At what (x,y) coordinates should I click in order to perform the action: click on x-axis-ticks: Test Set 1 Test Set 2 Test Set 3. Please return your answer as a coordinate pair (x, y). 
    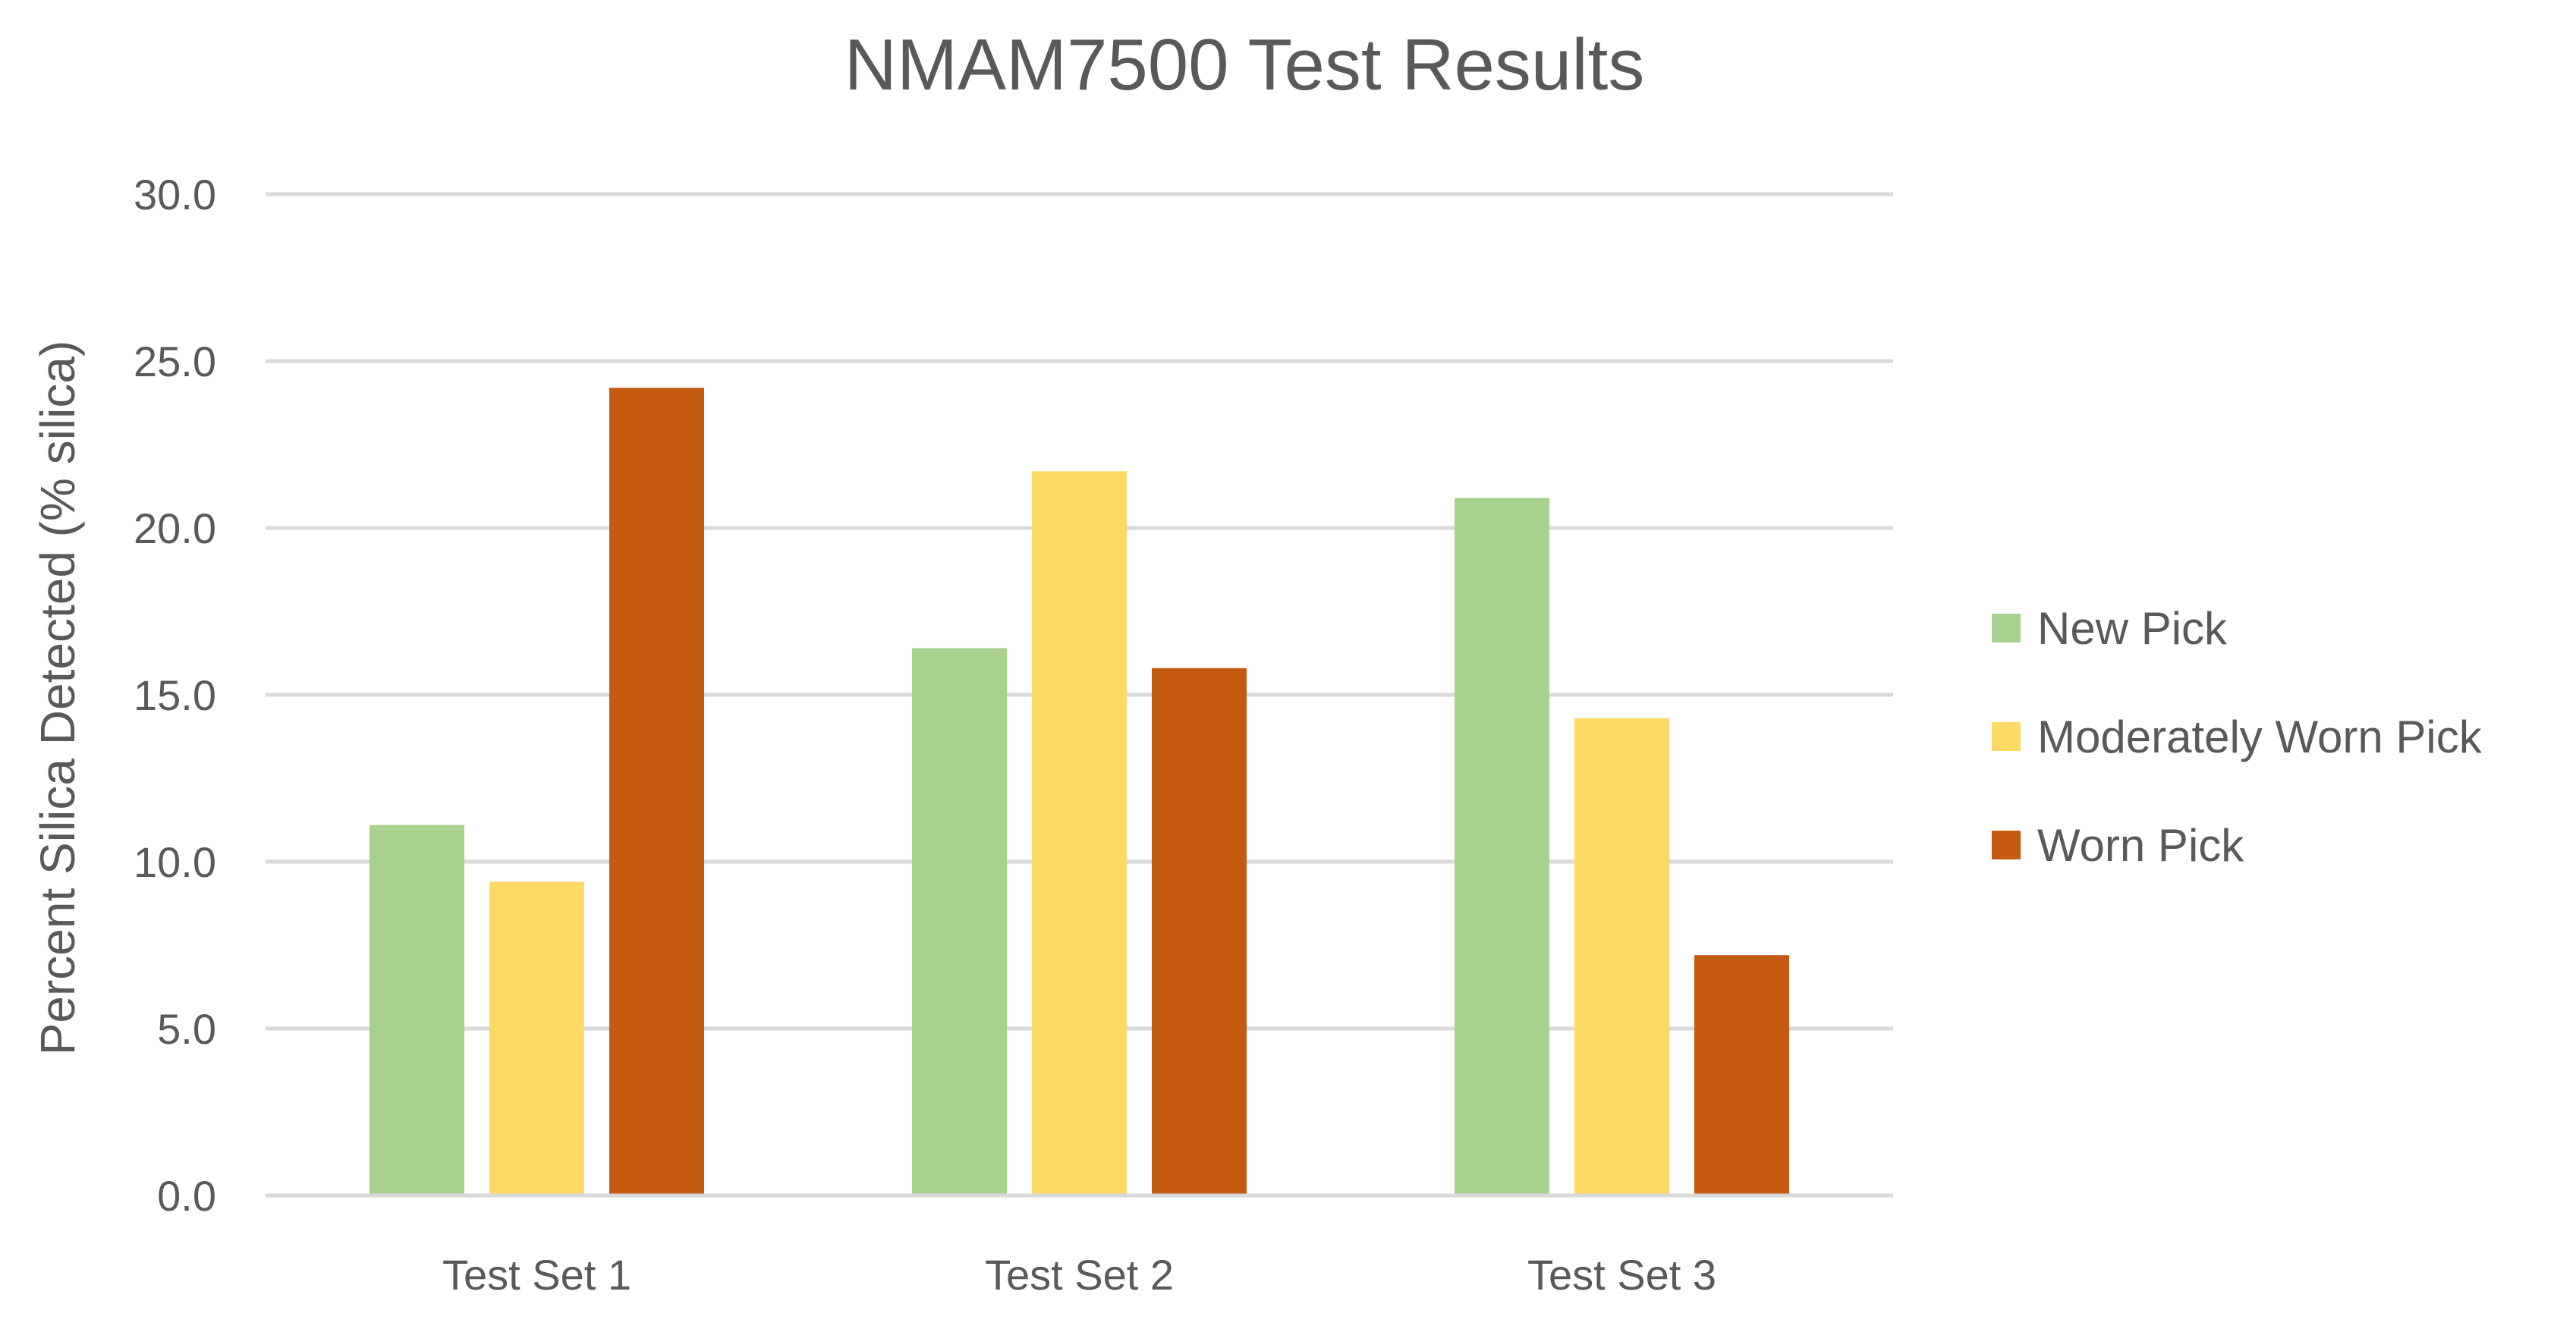
    Looking at the image, I should click on (1079, 1275).